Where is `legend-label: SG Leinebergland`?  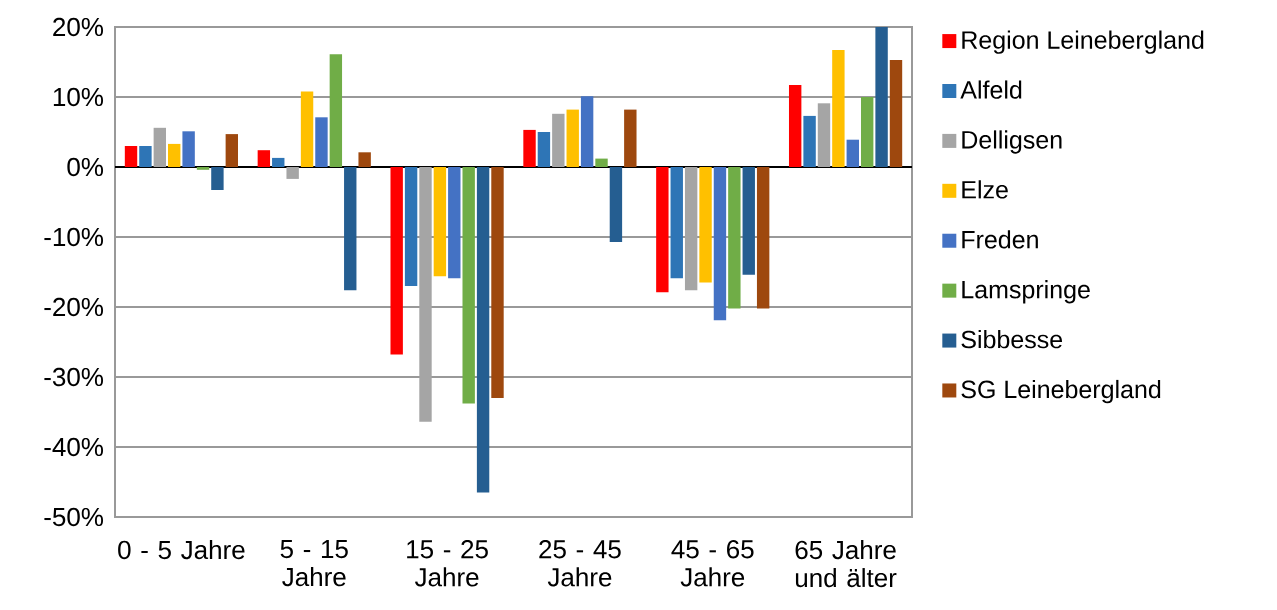
legend-label: SG Leinebergland is located at coordinates (1061, 391).